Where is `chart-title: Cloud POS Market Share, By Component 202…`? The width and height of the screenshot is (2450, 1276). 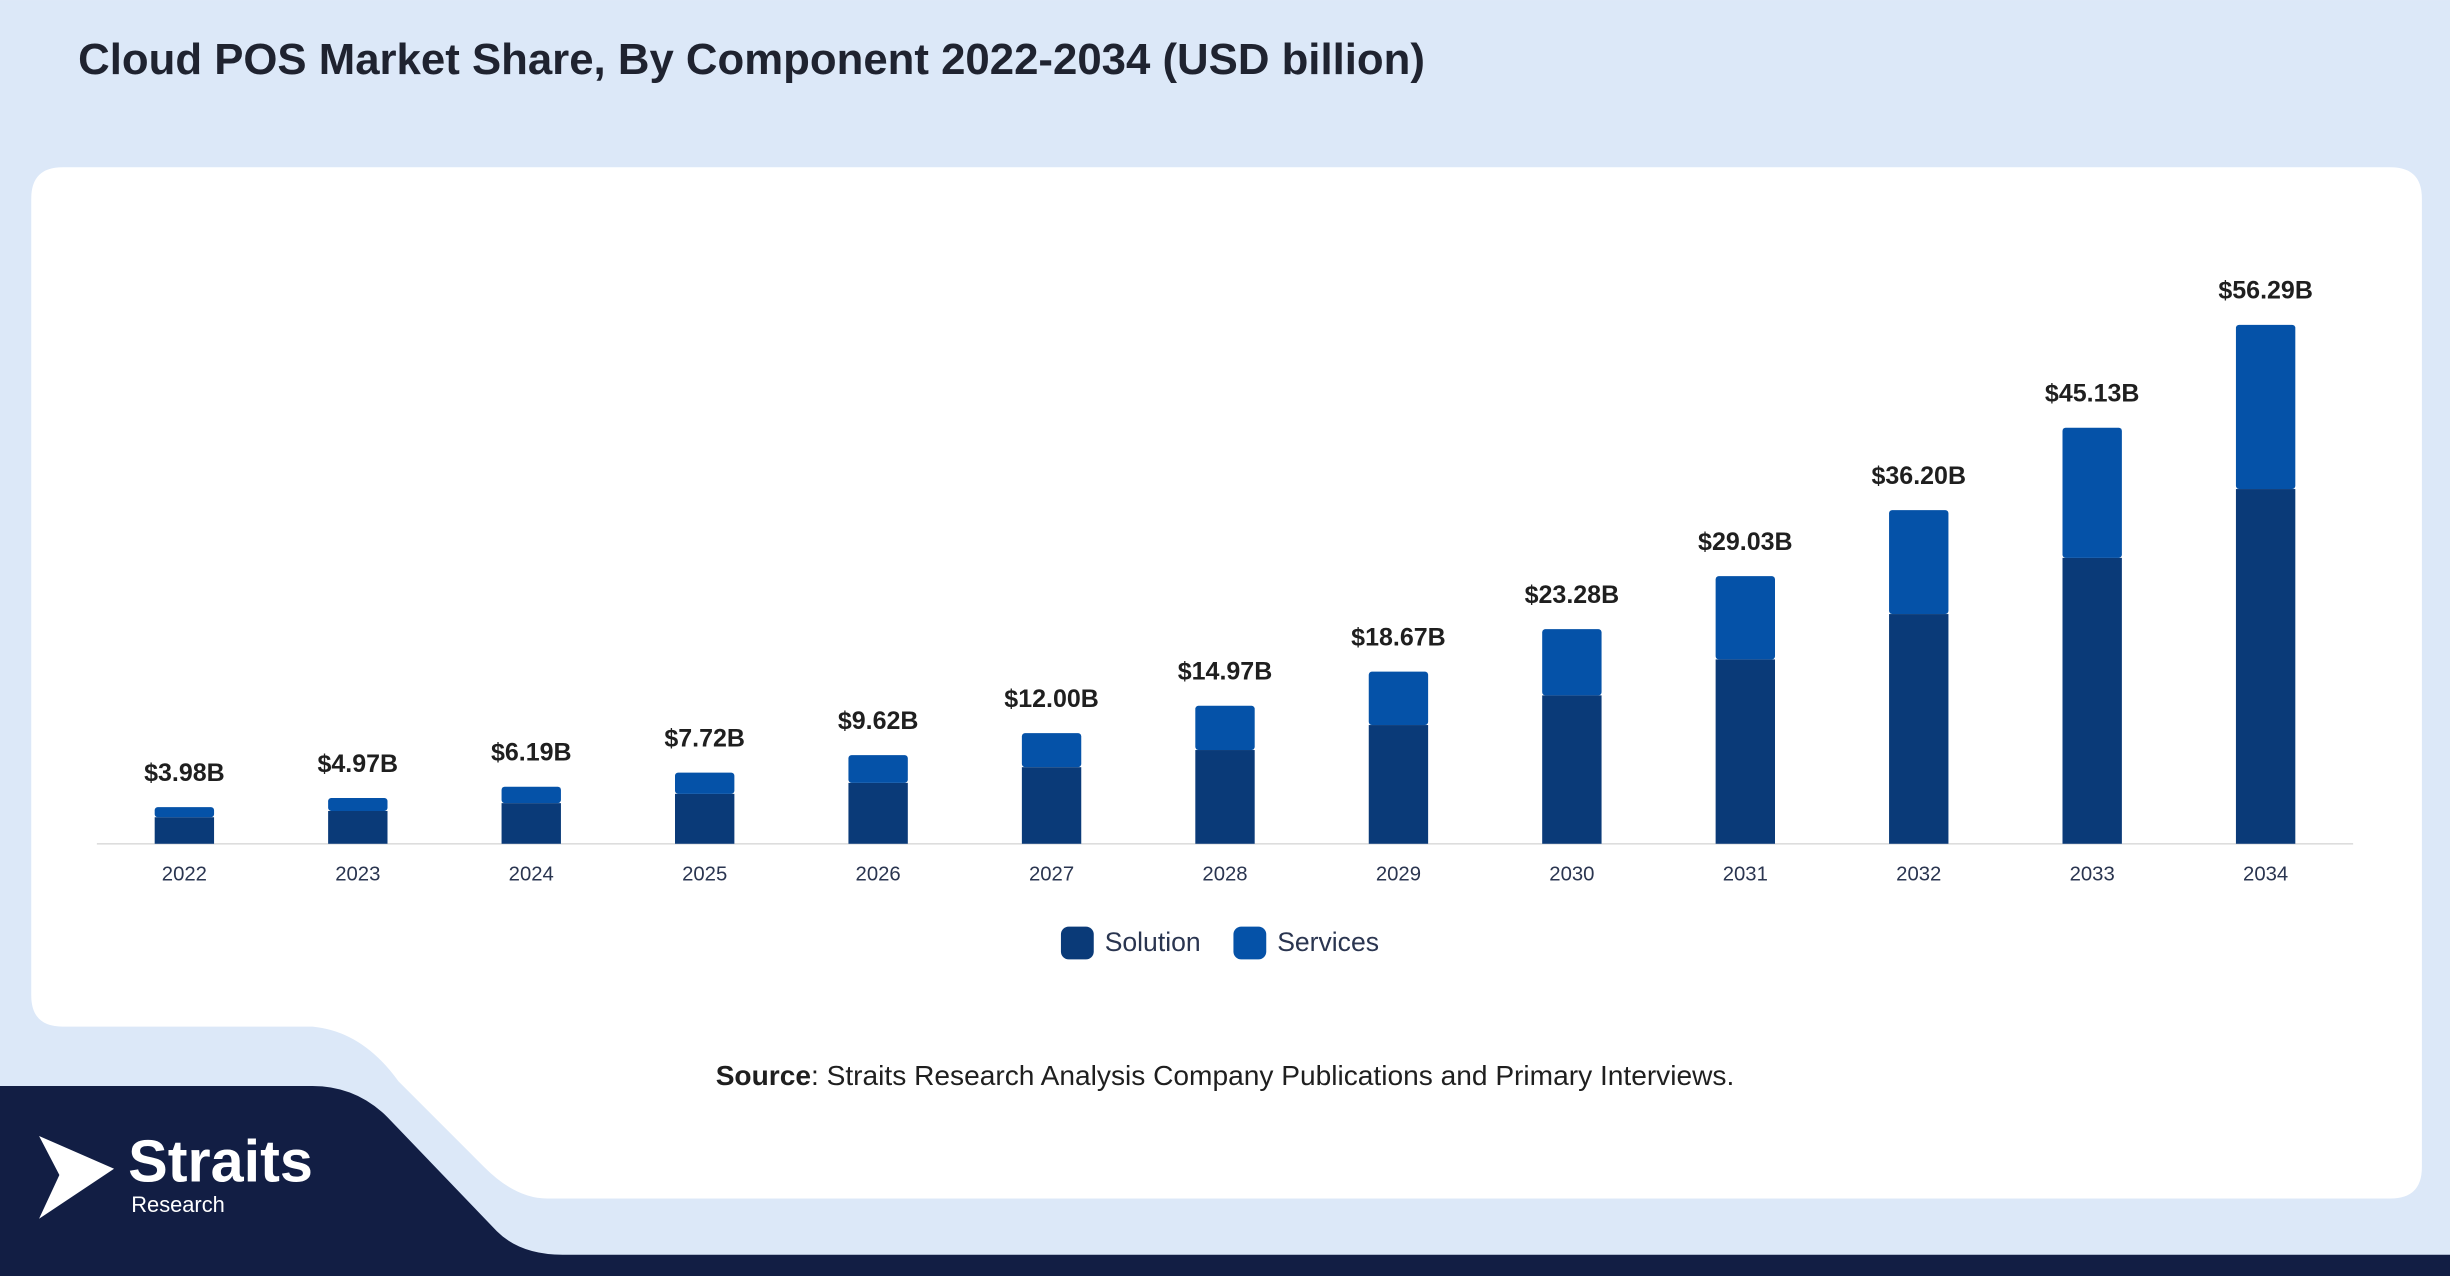 chart-title: Cloud POS Market Share, By Component 202… is located at coordinates (751, 59).